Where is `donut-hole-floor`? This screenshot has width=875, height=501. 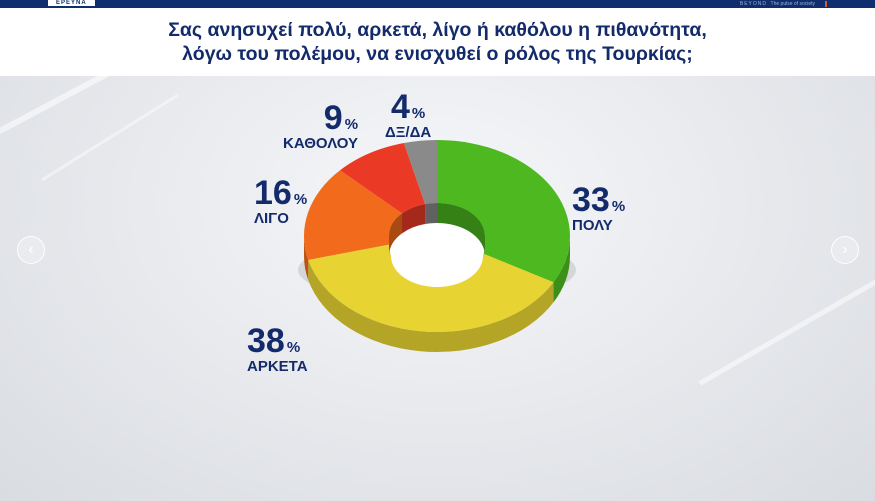 donut-hole-floor is located at coordinates (437, 256).